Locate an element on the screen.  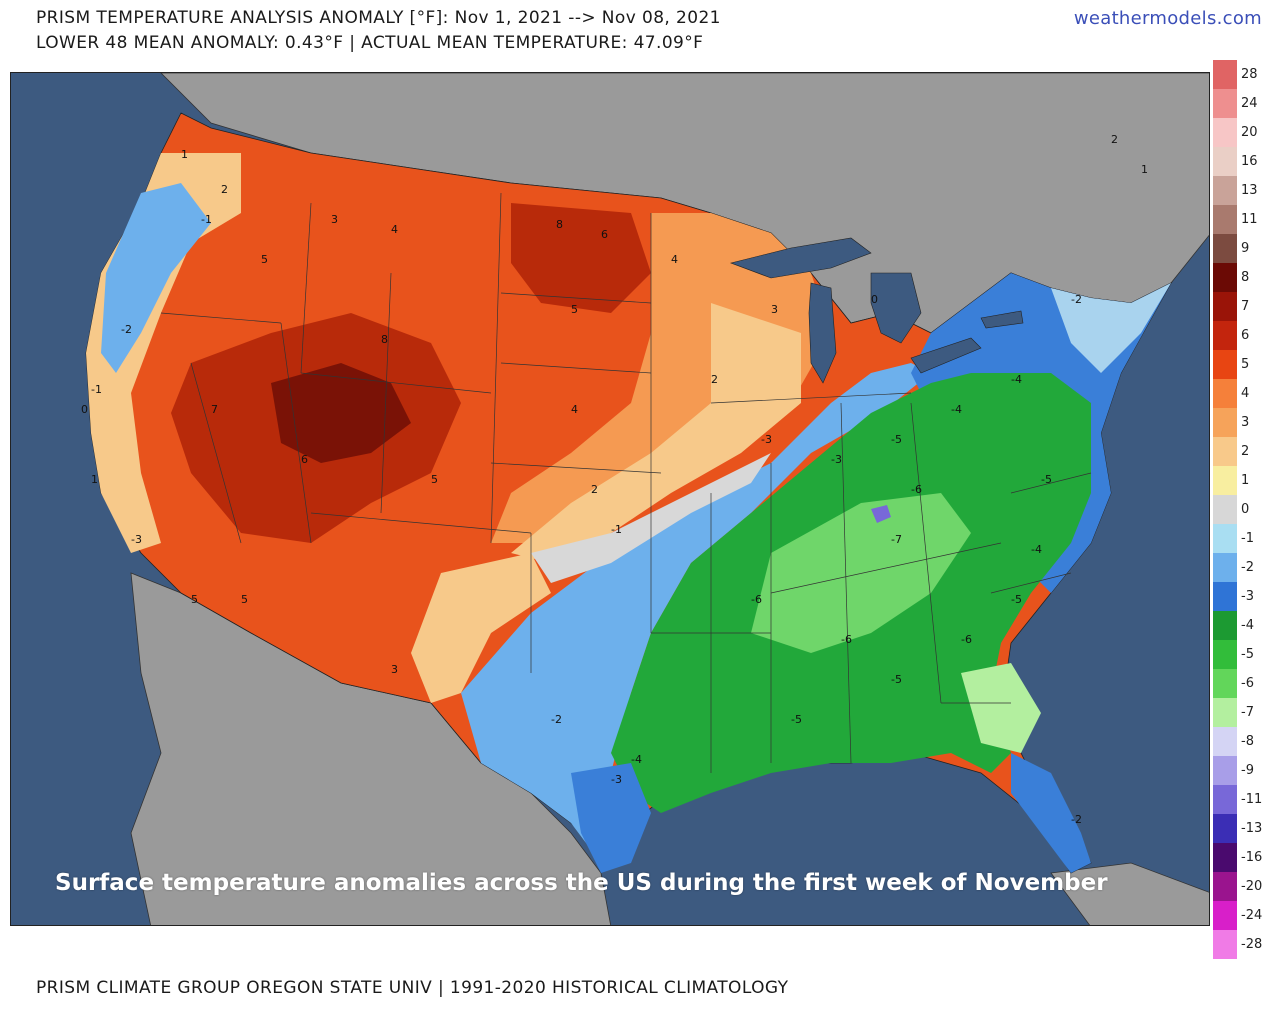
legend-row: 9 is located at coordinates (1243, 248).